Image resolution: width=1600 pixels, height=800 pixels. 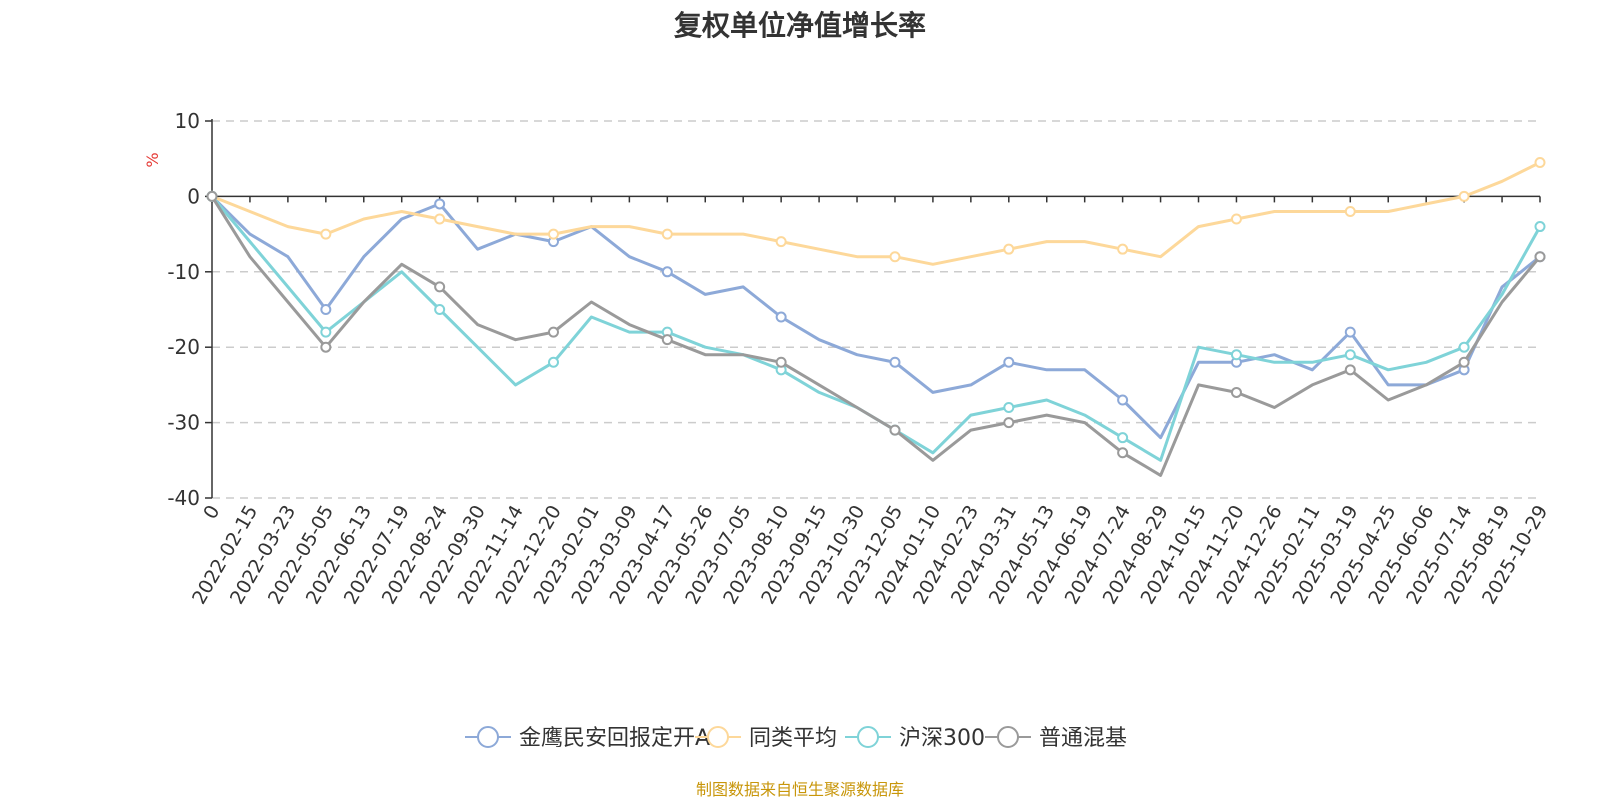 I want to click on legend-item-0: 金鹰民安回报定开A, so click(x=587, y=738).